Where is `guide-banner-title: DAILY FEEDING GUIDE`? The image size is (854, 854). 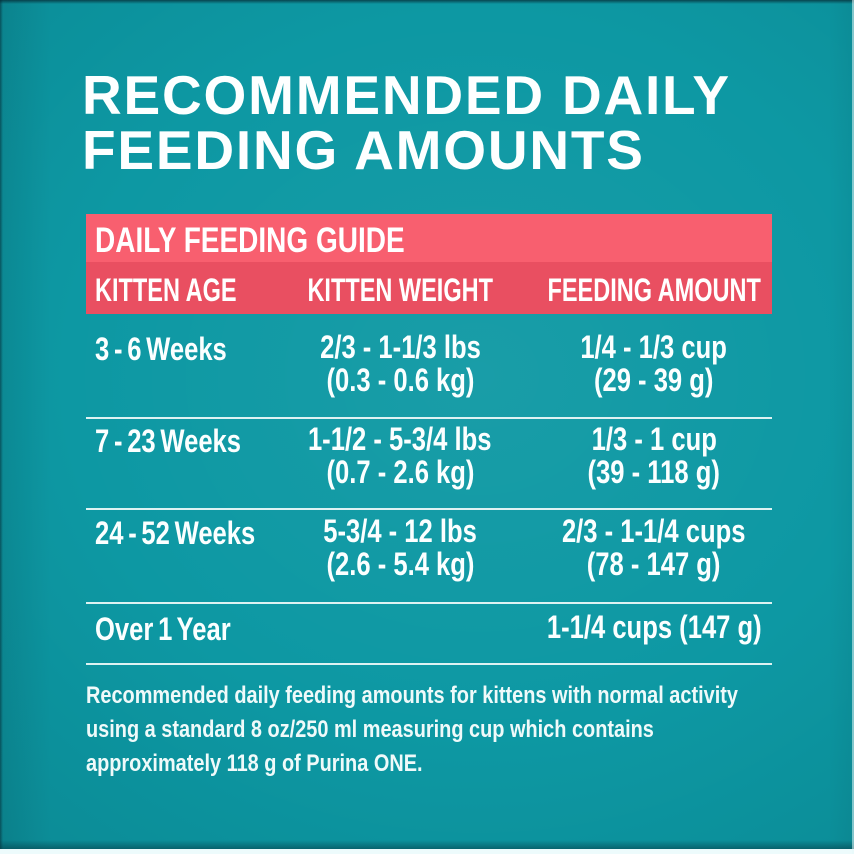 guide-banner-title: DAILY FEEDING GUIDE is located at coordinates (250, 240).